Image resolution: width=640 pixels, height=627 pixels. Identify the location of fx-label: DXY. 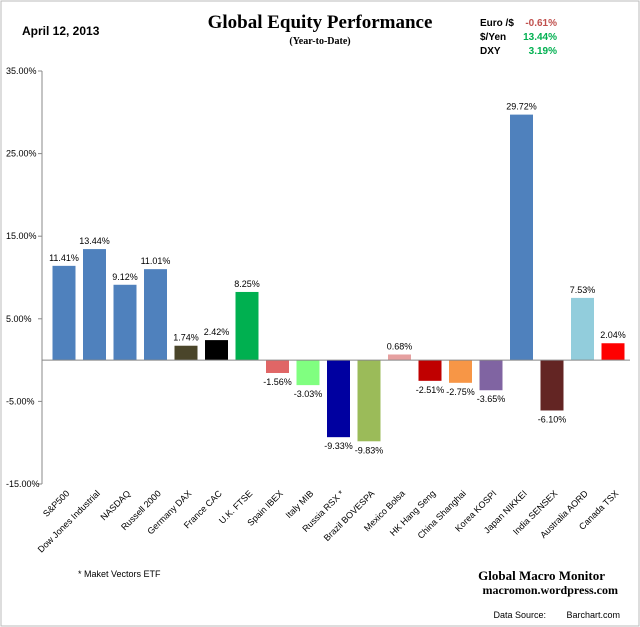
(490, 51).